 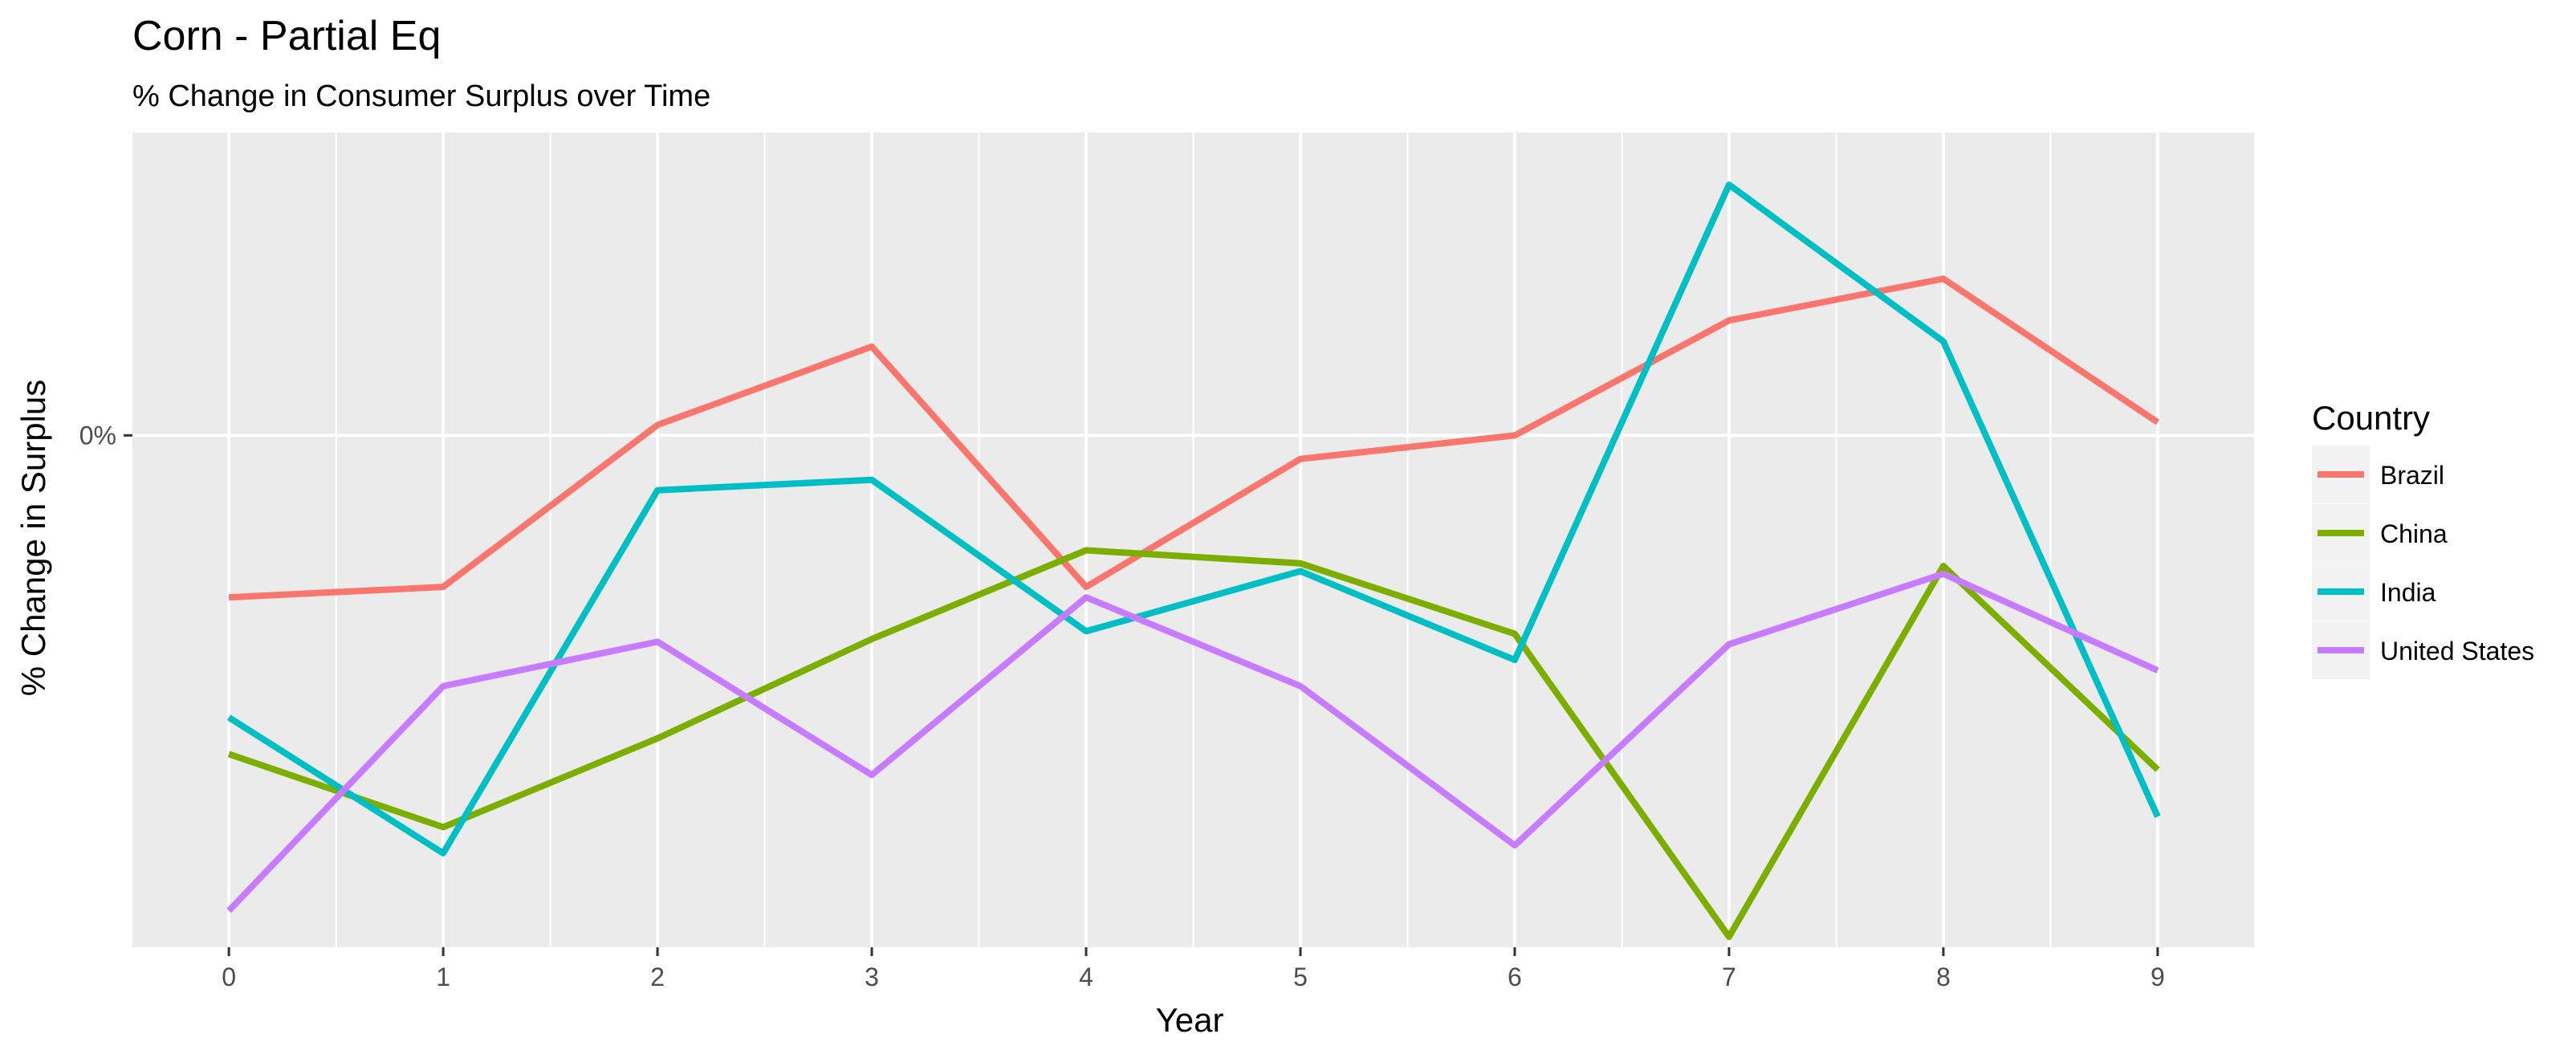 I want to click on x-tick-label: 5, so click(x=1300, y=977).